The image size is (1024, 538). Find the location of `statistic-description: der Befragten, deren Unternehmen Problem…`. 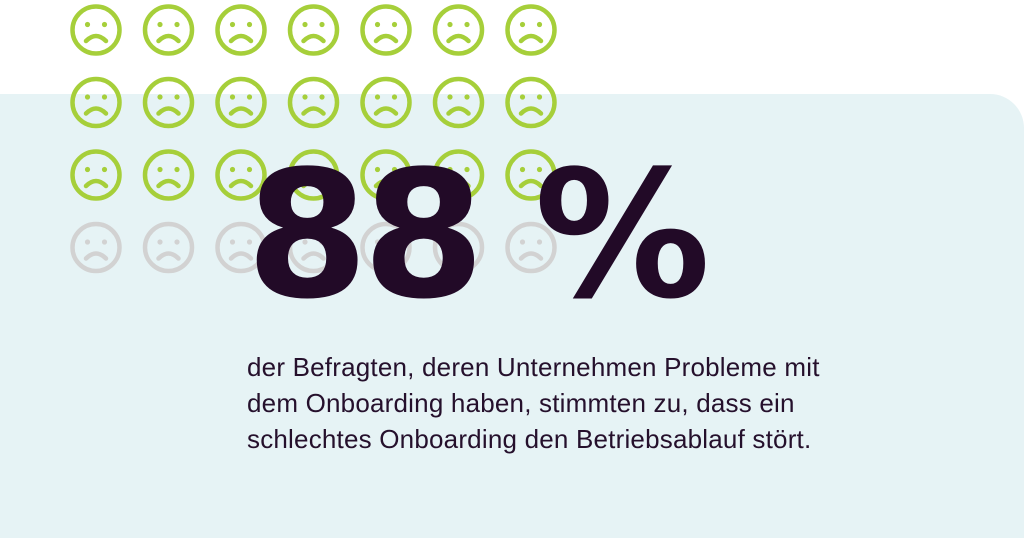

statistic-description: der Befragten, deren Unternehmen Problem… is located at coordinates (533, 403).